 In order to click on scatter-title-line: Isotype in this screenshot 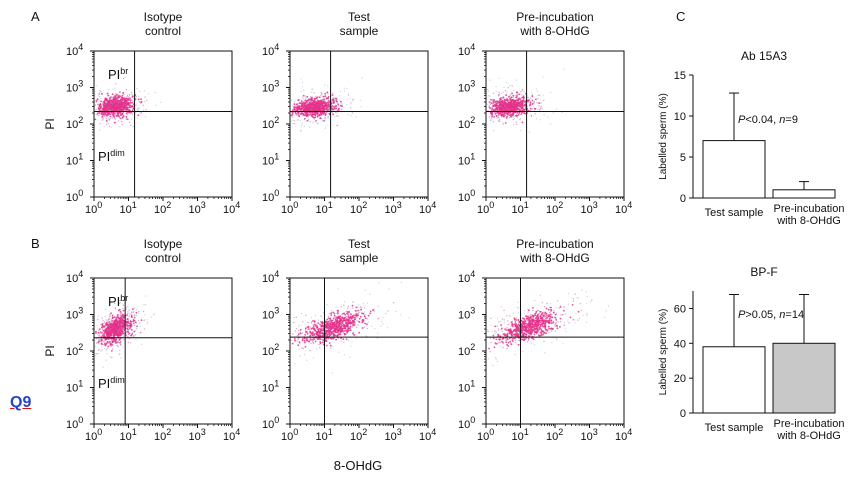, I will do `click(163, 244)`.